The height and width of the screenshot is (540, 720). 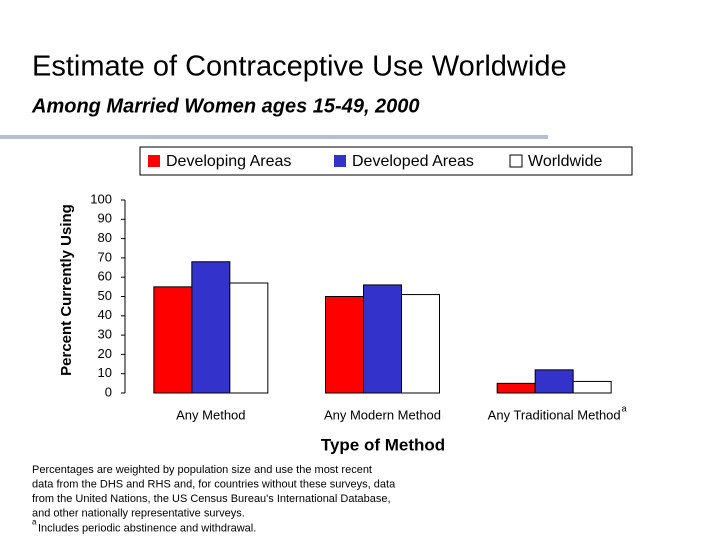 I want to click on x-axis-title: Type of Method, so click(x=383, y=444).